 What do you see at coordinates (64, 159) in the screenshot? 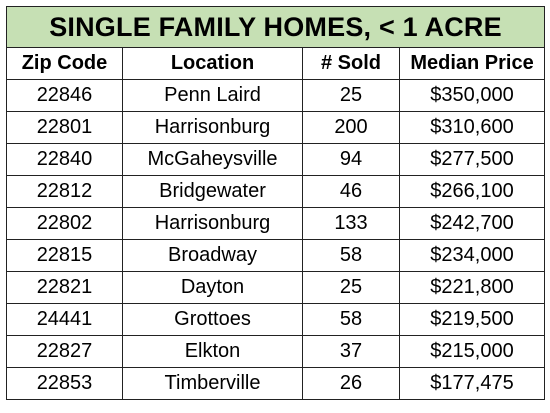
I see `zip-cell: 22840` at bounding box center [64, 159].